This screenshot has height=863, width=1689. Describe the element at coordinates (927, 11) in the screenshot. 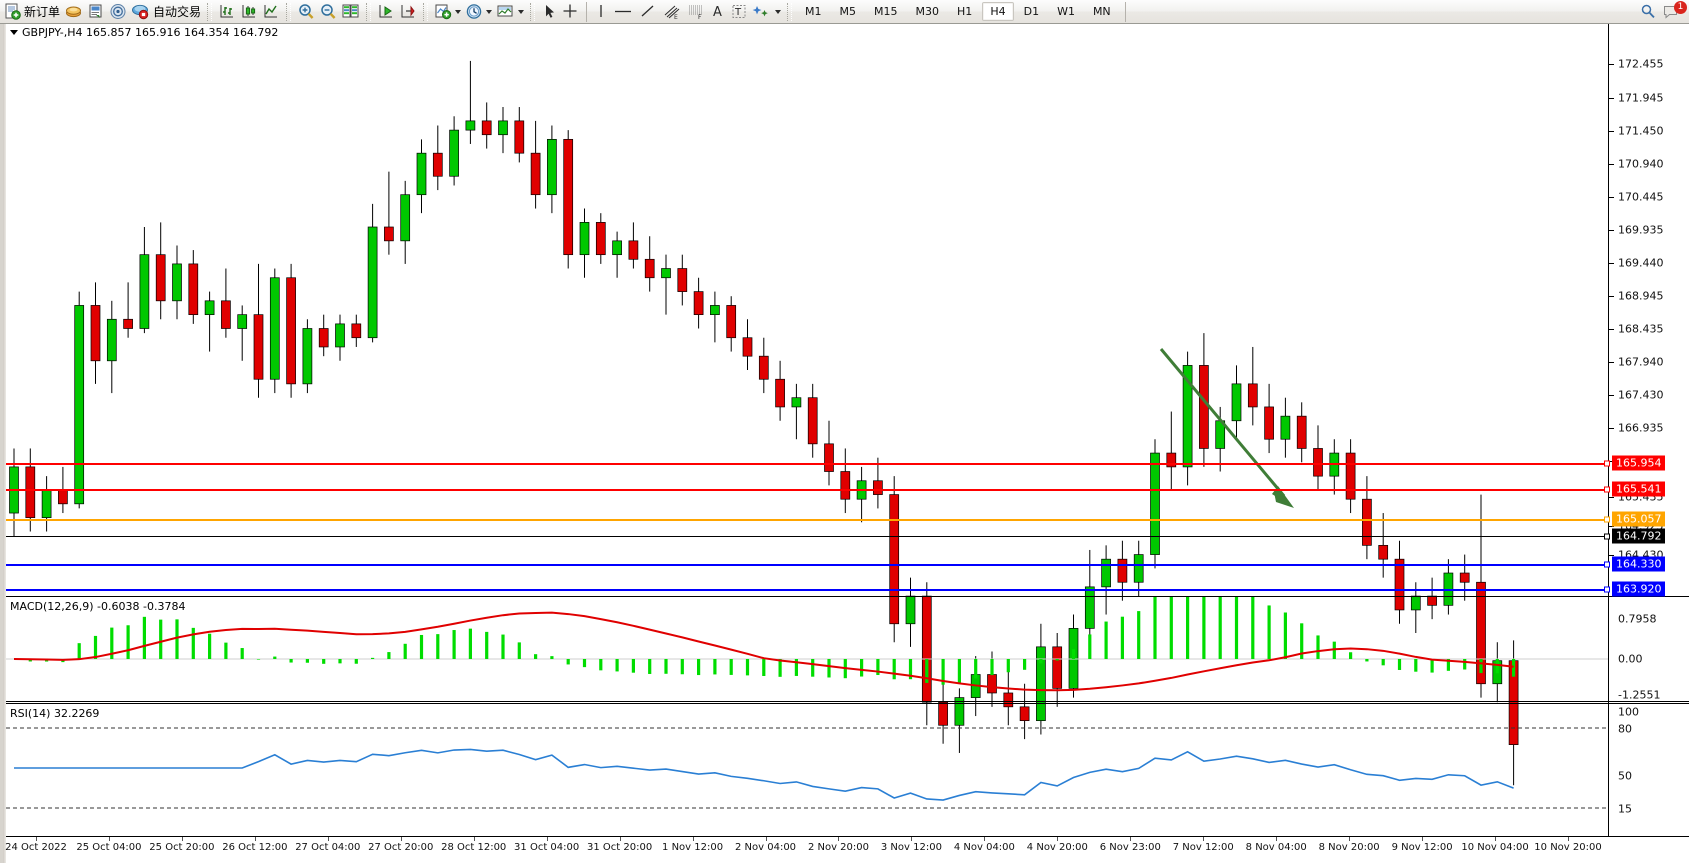

I see `timeframe-m30: M30` at that location.